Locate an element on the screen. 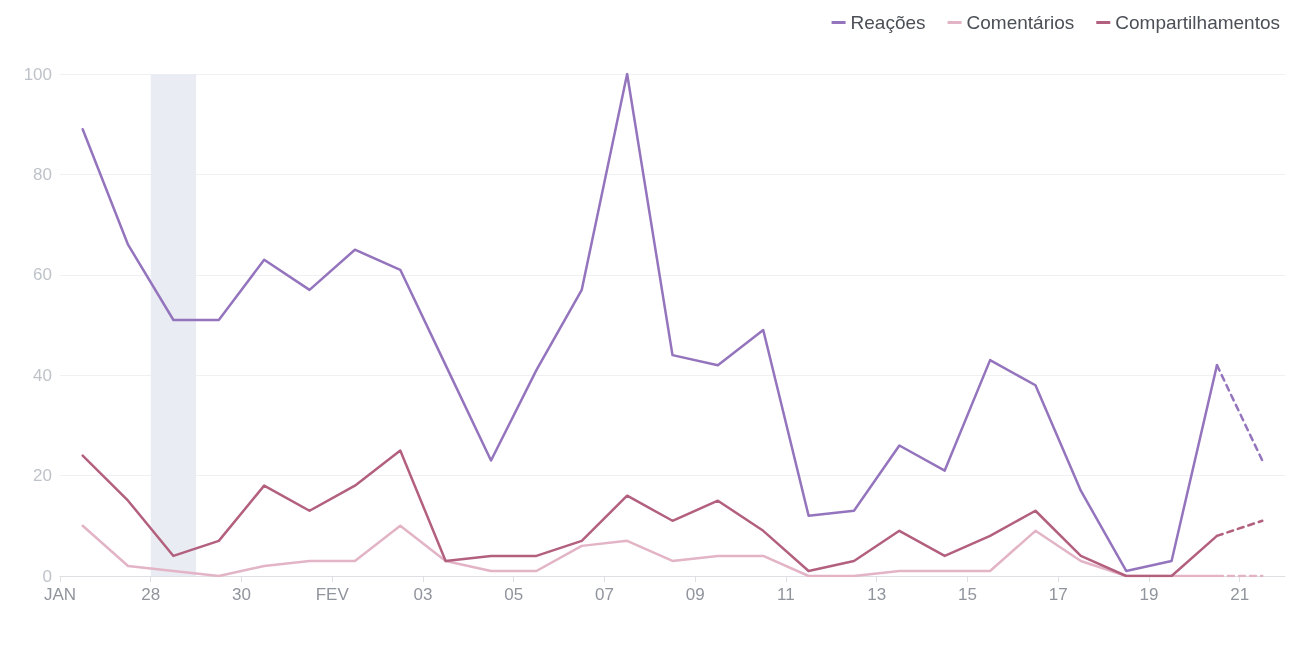 Image resolution: width=1291 pixels, height=656 pixels. x-tick-label: 17 is located at coordinates (1058, 594).